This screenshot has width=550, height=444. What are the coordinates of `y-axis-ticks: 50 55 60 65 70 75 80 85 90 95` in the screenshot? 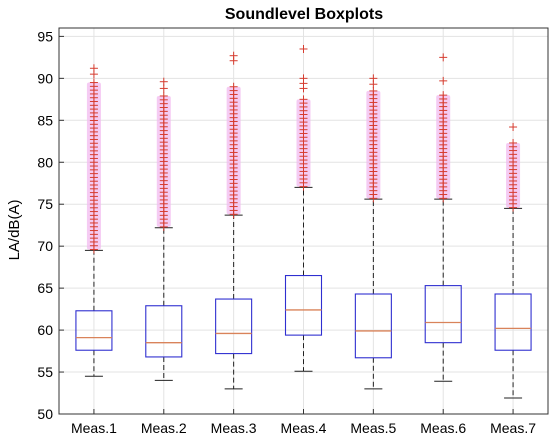 It's located at (50, 225).